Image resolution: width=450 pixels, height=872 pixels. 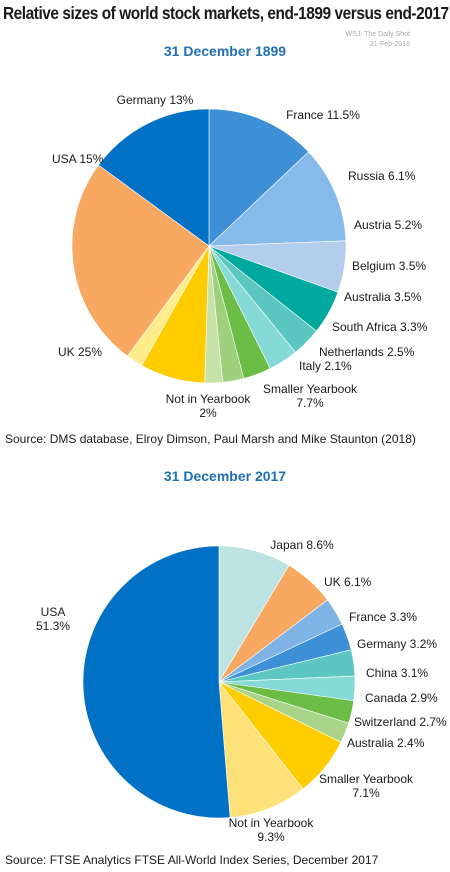 What do you see at coordinates (389, 44) in the screenshot?
I see `watermark-date: 21-Feb-2018` at bounding box center [389, 44].